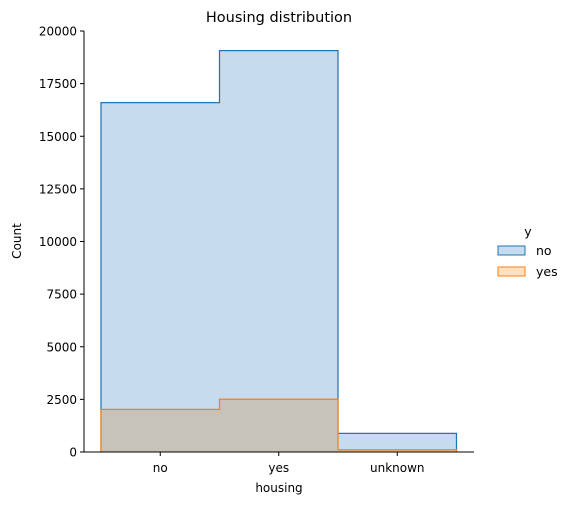 Image resolution: width=571 pixels, height=505 pixels. What do you see at coordinates (544, 250) in the screenshot?
I see `legend-label-no: no` at bounding box center [544, 250].